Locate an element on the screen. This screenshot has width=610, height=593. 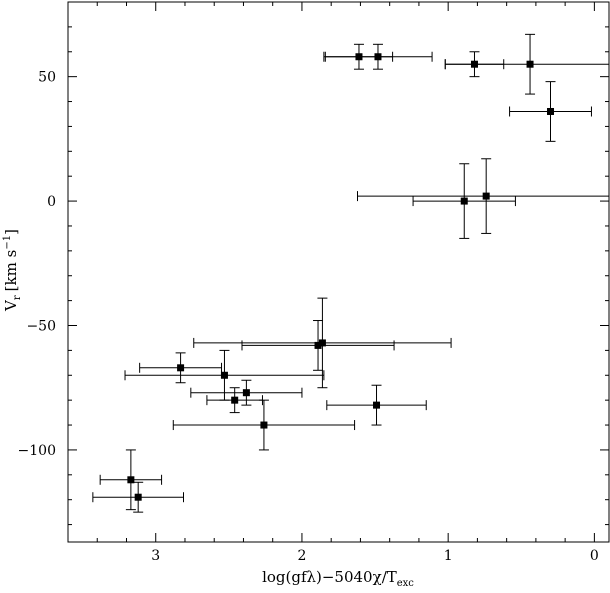
y-axis-label-sub: r is located at coordinates (17, 297).